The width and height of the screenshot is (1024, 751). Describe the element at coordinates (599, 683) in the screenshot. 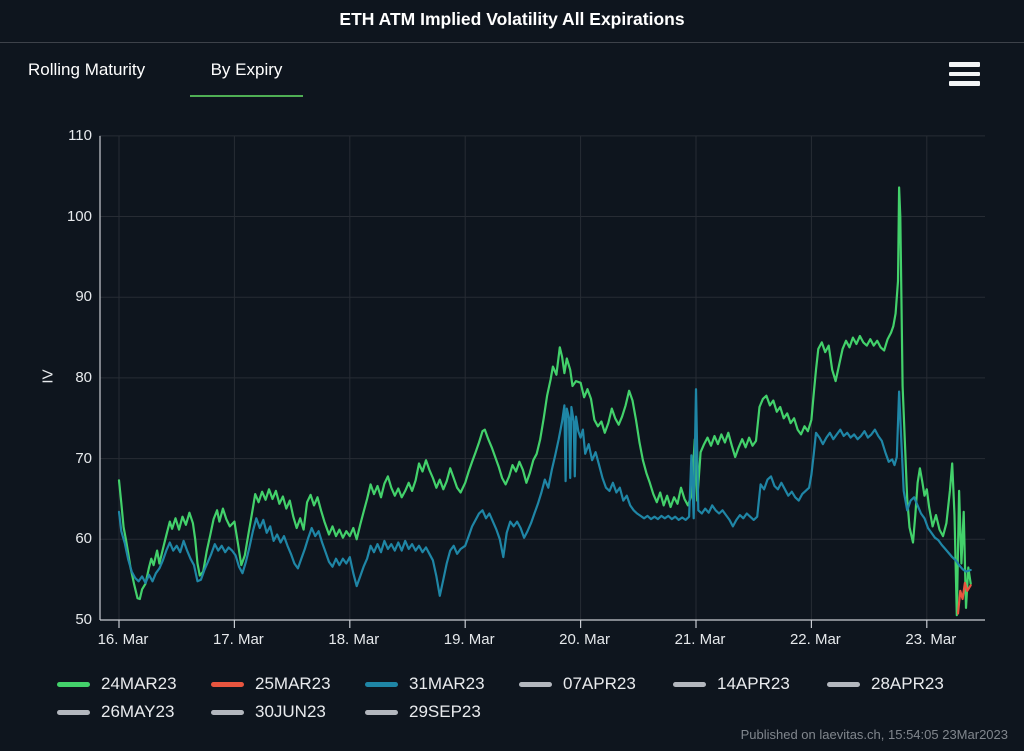

I see `legend-label: 07APR23` at that location.